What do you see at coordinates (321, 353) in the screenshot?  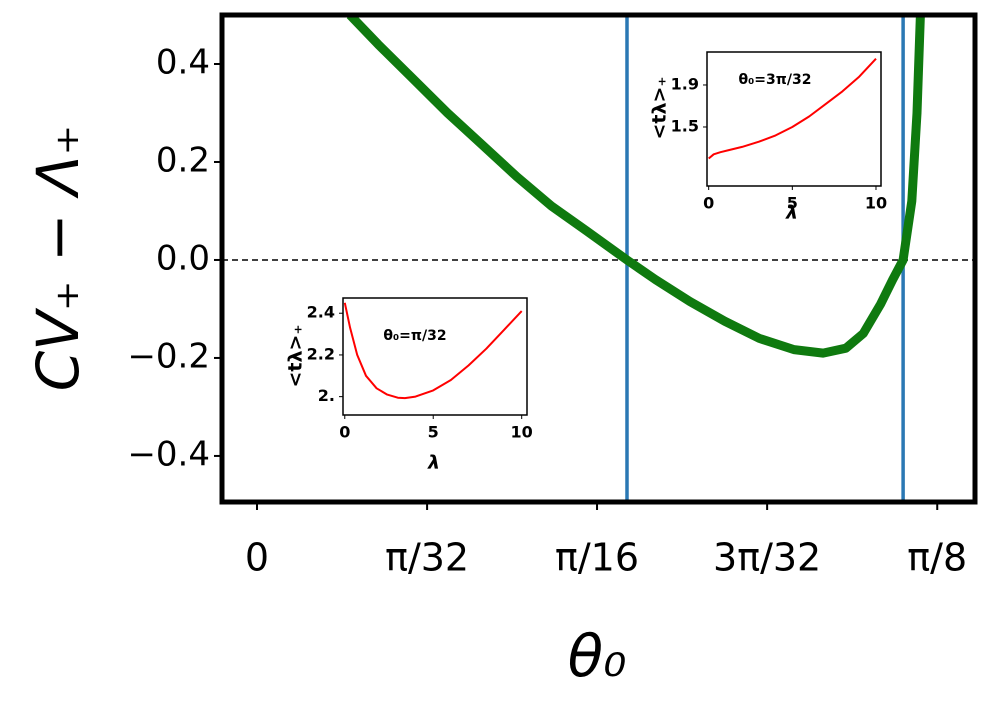 I see `y-tick-label: 2.2` at bounding box center [321, 353].